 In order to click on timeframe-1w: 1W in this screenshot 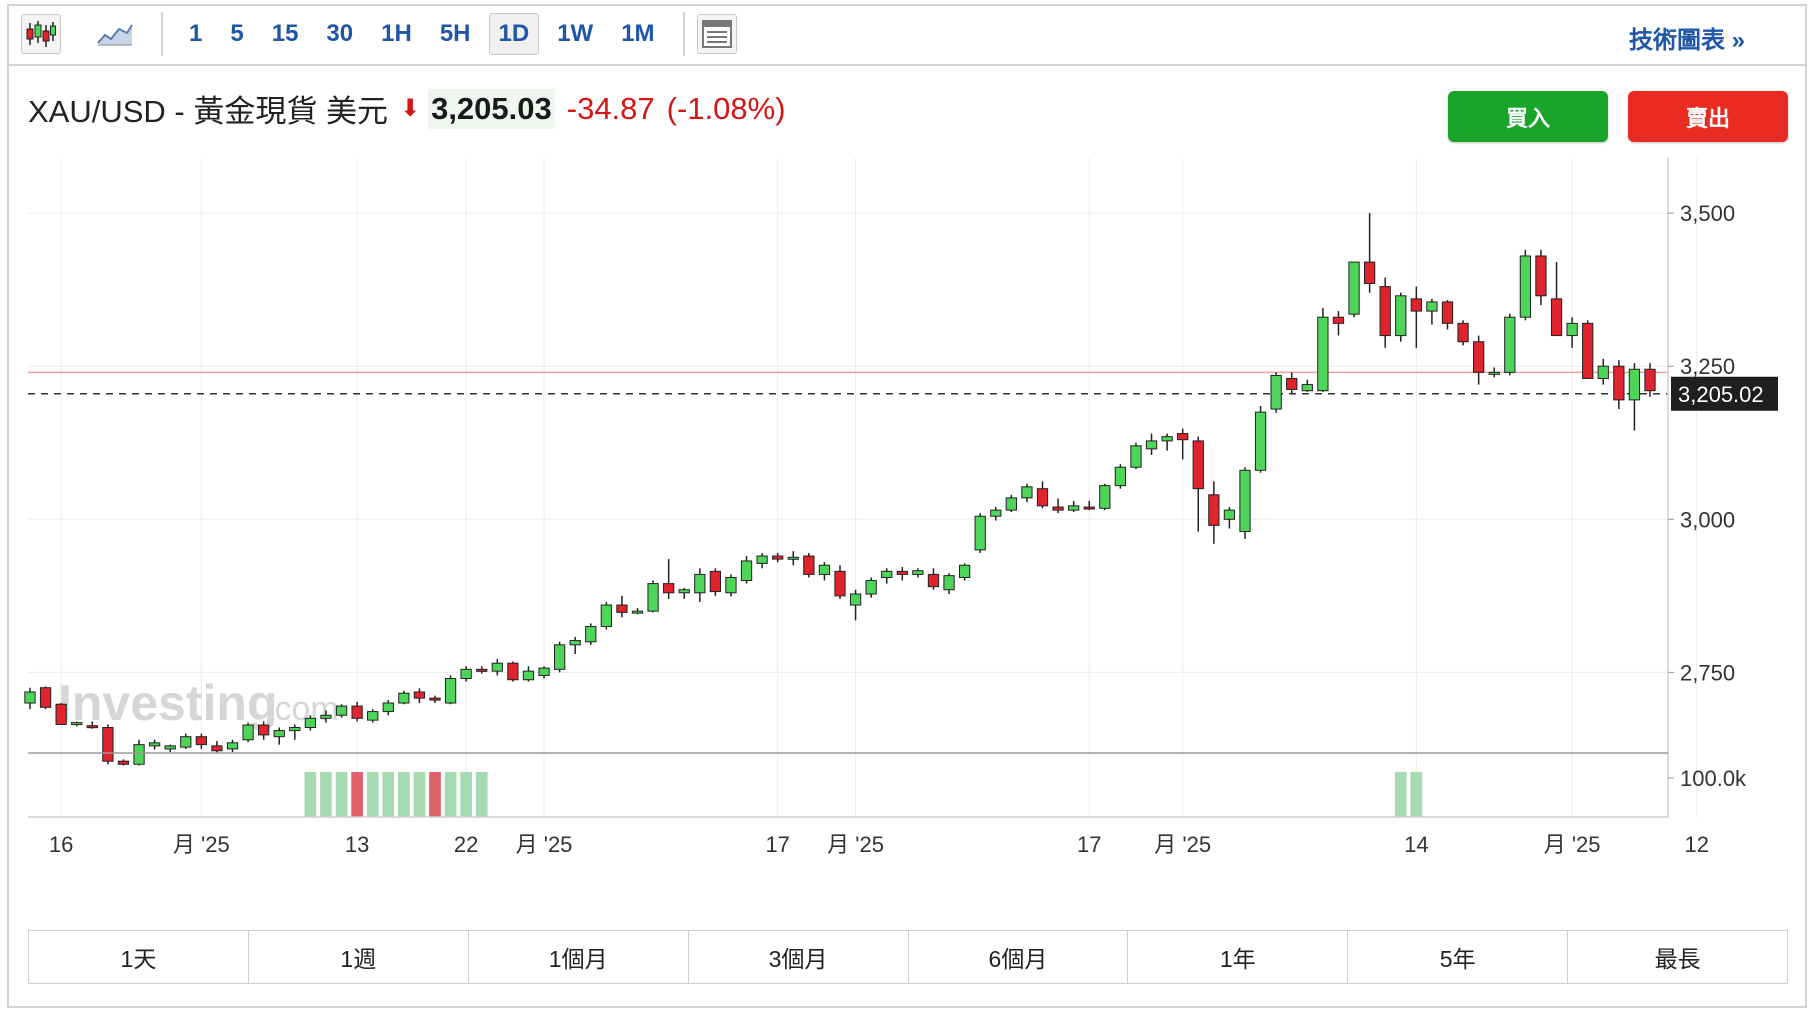, I will do `click(575, 33)`.